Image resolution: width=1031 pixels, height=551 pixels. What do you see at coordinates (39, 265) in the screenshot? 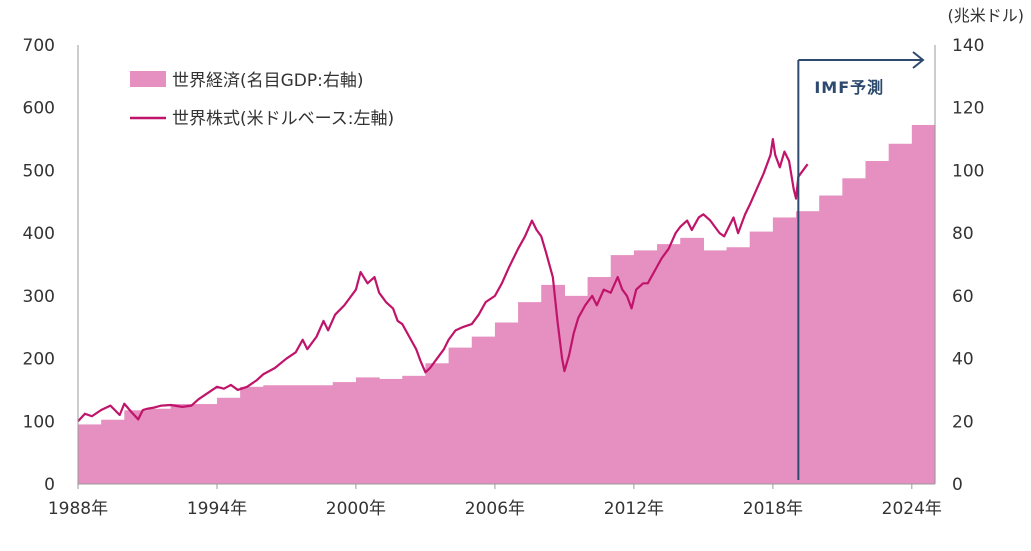
I see `left-axis-ticks: 0 100 200 300 400 500 600 700` at bounding box center [39, 265].